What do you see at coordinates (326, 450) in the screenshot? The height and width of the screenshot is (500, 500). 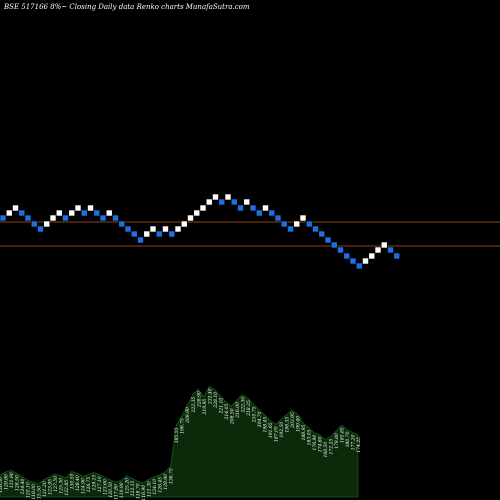 I see `volume-label: 168.50` at bounding box center [326, 450].